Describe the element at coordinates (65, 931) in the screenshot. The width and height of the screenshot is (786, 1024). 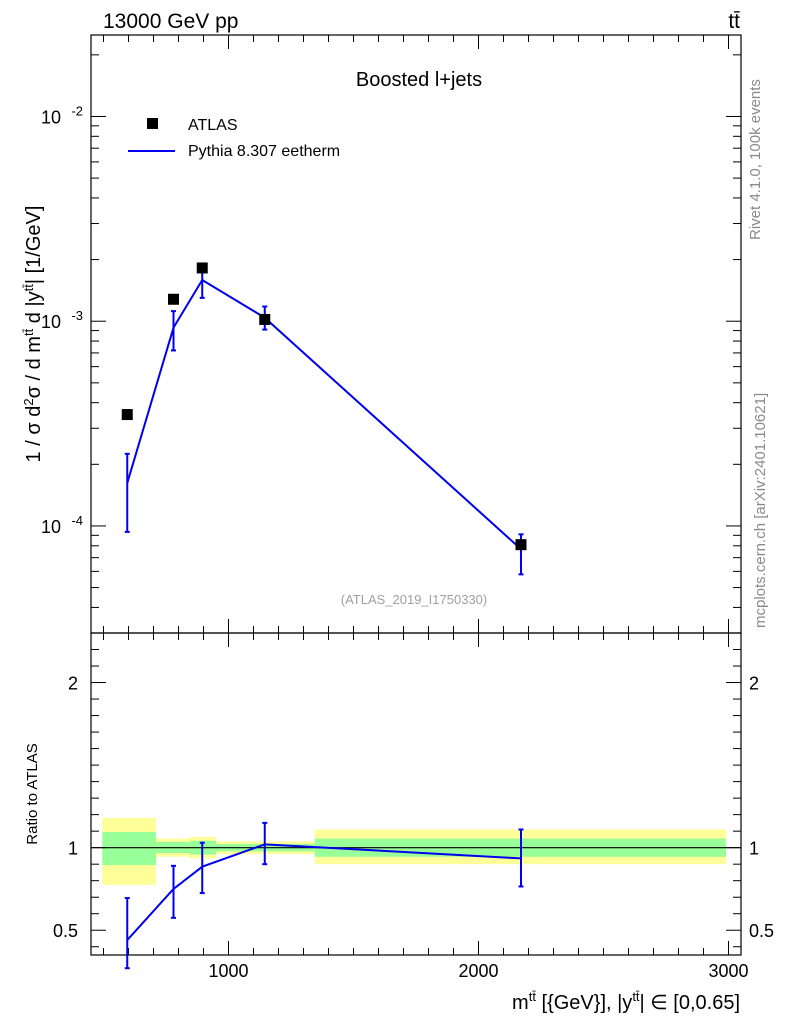
I see `ratio-y-tick-label: 0.5` at that location.